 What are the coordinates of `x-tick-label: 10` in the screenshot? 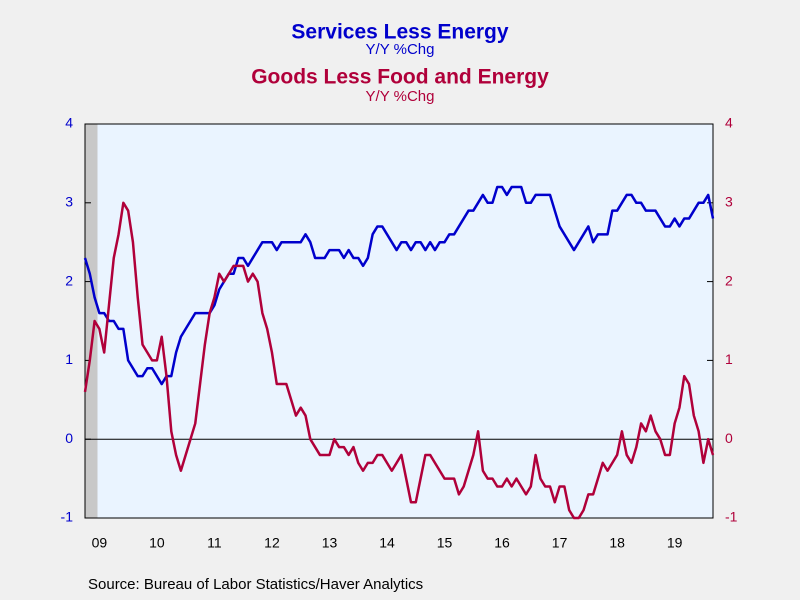 It's located at (157, 543).